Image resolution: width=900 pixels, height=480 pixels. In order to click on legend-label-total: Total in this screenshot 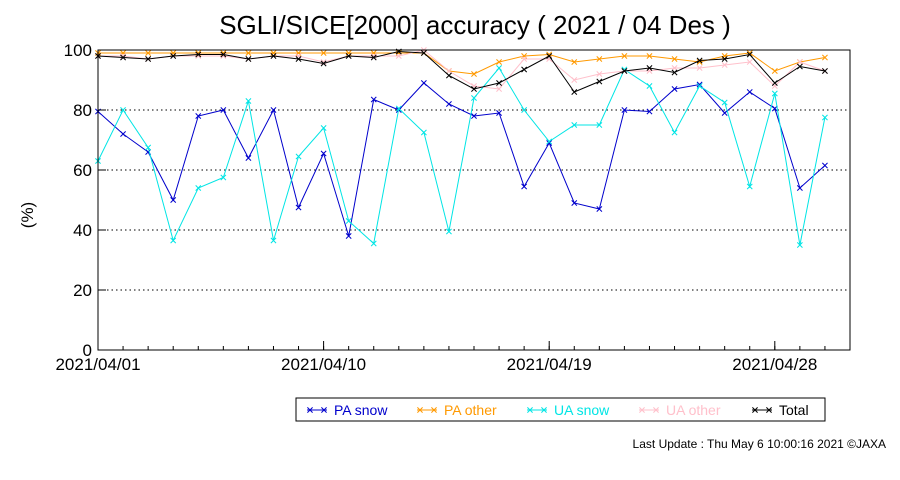, I will do `click(794, 410)`.